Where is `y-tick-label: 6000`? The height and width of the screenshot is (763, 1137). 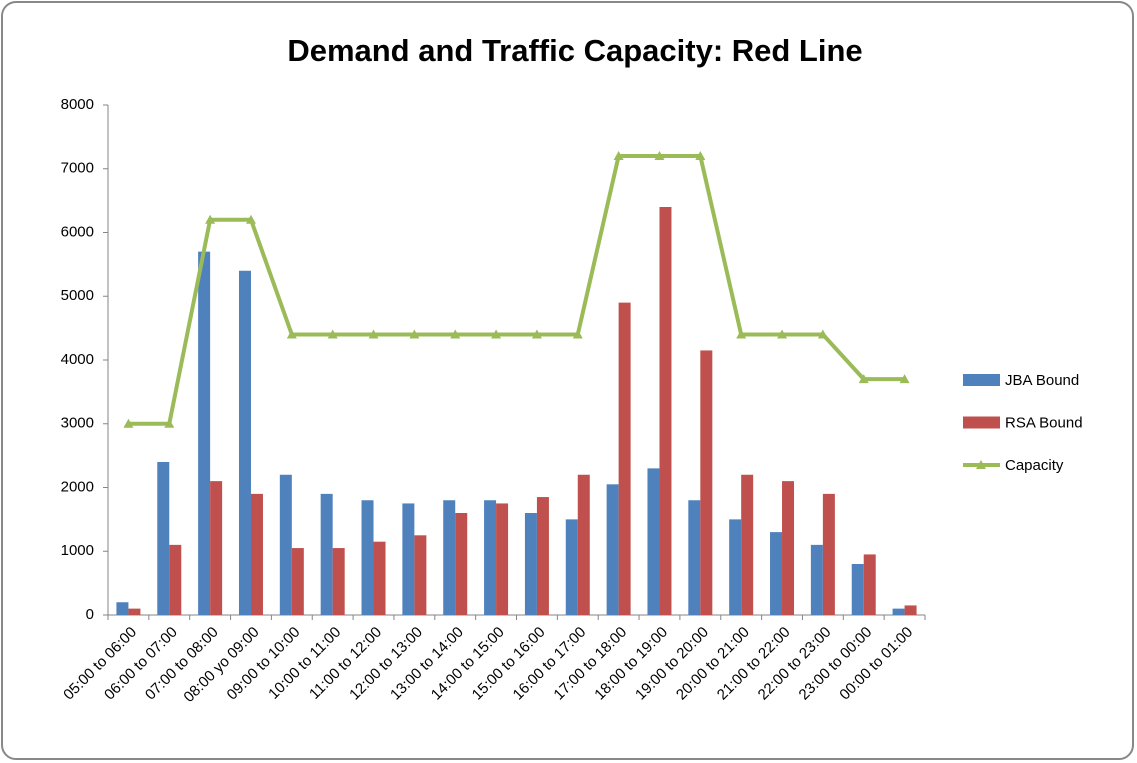 y-tick-label: 6000 is located at coordinates (77, 231).